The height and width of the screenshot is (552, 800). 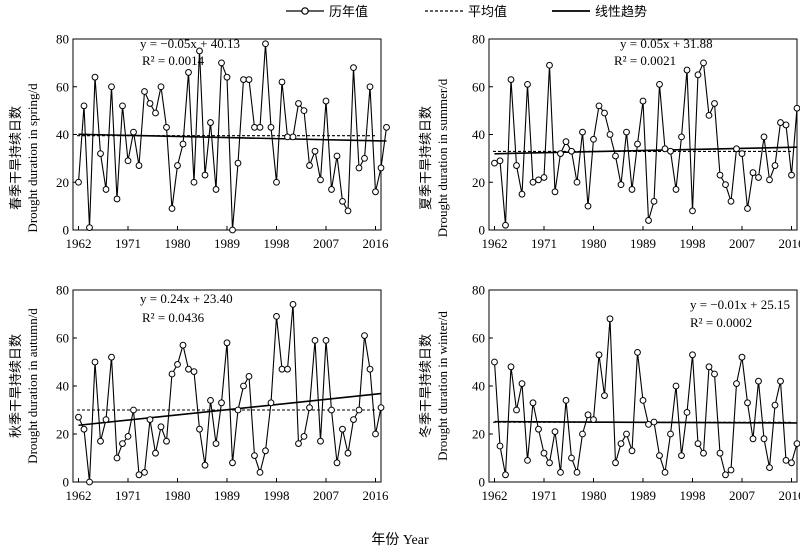 What do you see at coordinates (348, 11) in the screenshot?
I see `legend-historical-label: 历年值` at bounding box center [348, 11].